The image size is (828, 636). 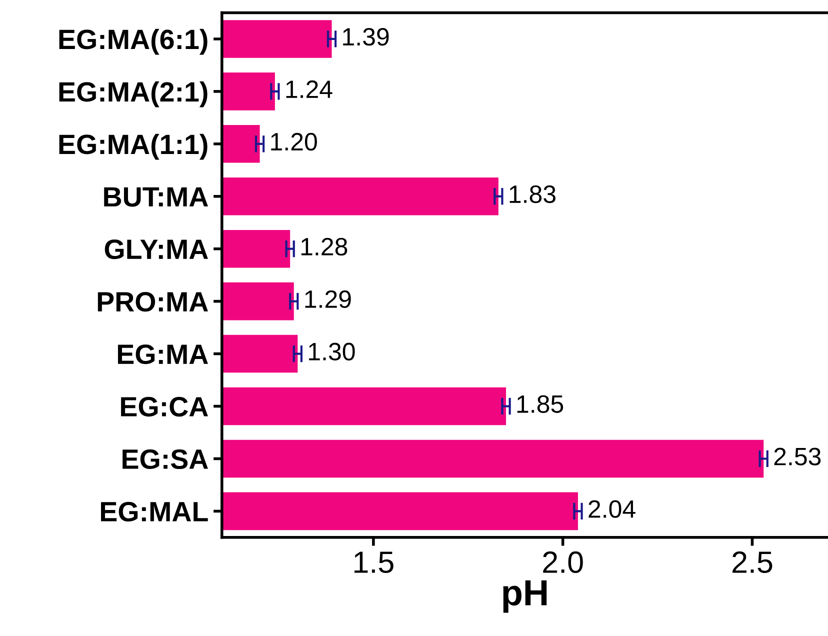 I want to click on data-label: 1.85, so click(x=540, y=404).